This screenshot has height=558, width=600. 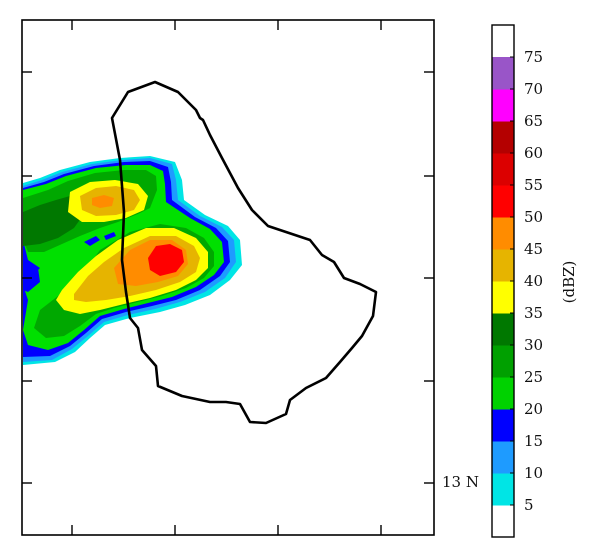 What do you see at coordinates (533, 121) in the screenshot?
I see `colorbar-label-65: 65` at bounding box center [533, 121].